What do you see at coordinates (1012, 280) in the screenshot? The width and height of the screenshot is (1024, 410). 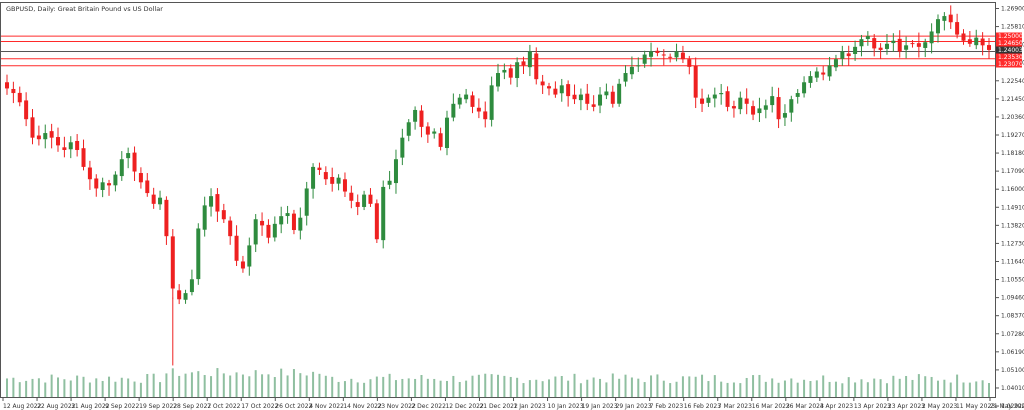 I see `y-tick-label: 1.10550` at bounding box center [1012, 280].